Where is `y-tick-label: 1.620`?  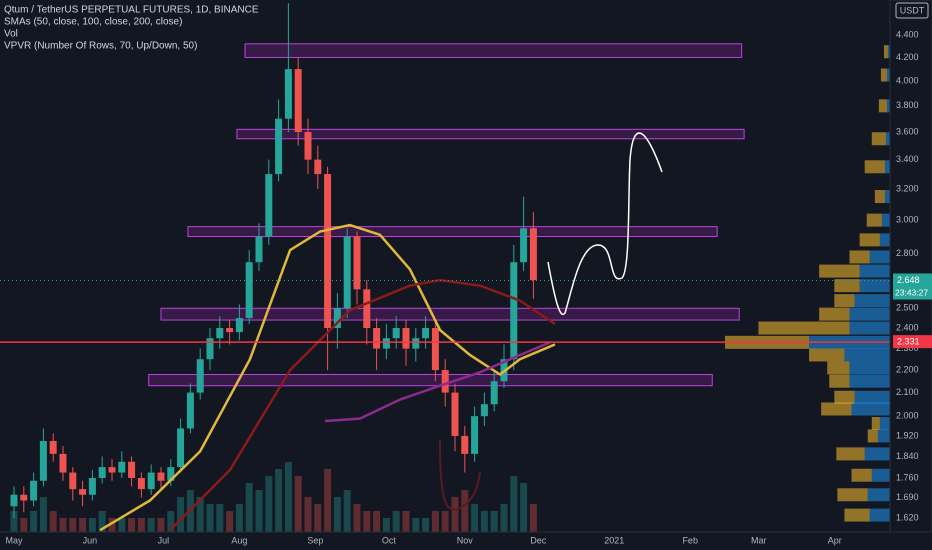
y-tick-label: 1.620 is located at coordinates (907, 517).